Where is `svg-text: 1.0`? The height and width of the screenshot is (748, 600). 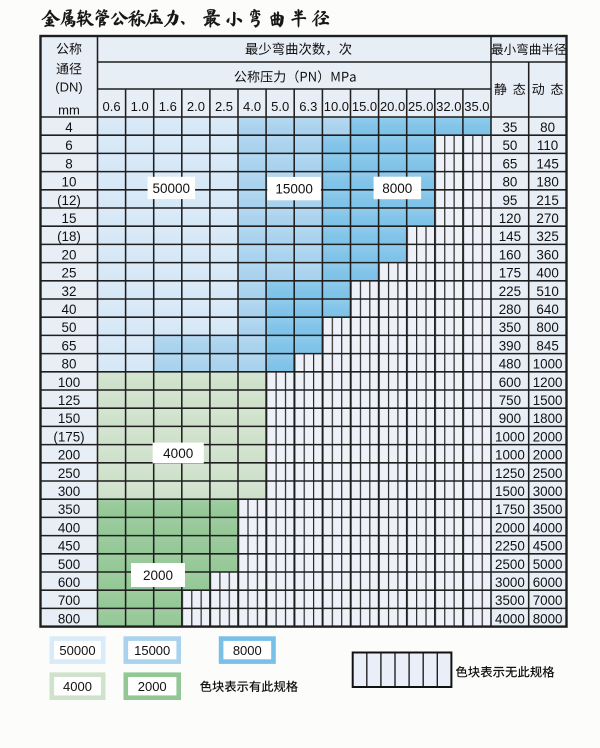 svg-text: 1.0 is located at coordinates (140, 106).